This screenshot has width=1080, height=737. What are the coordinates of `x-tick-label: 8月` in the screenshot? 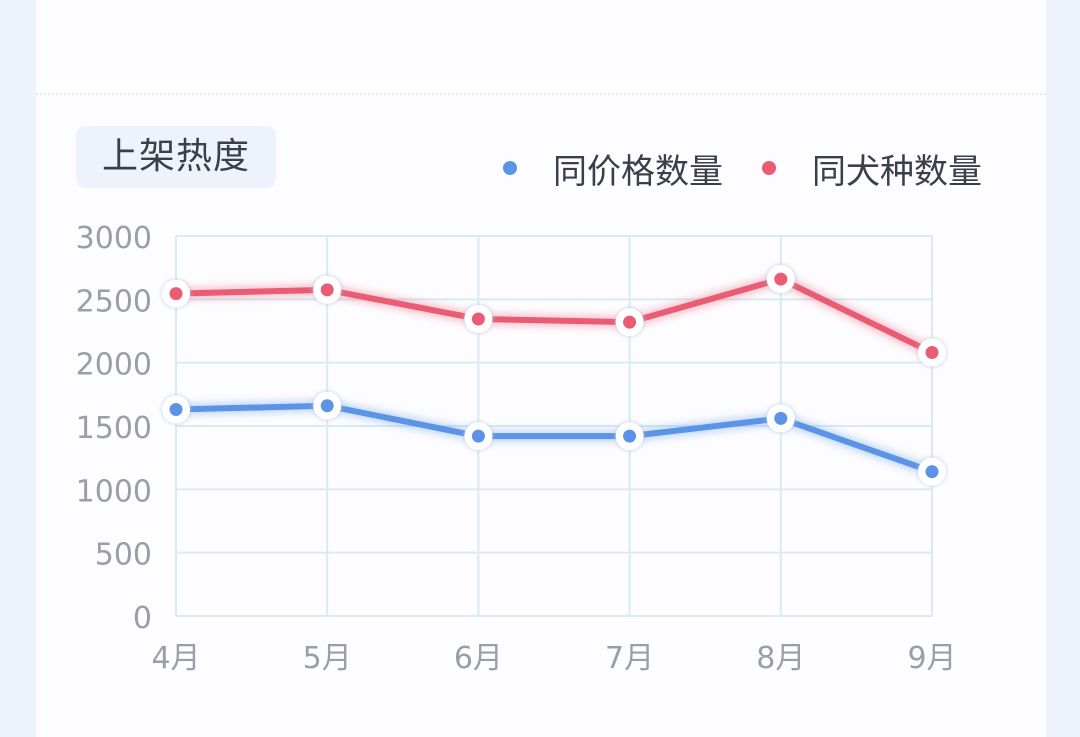 It's located at (780, 658).